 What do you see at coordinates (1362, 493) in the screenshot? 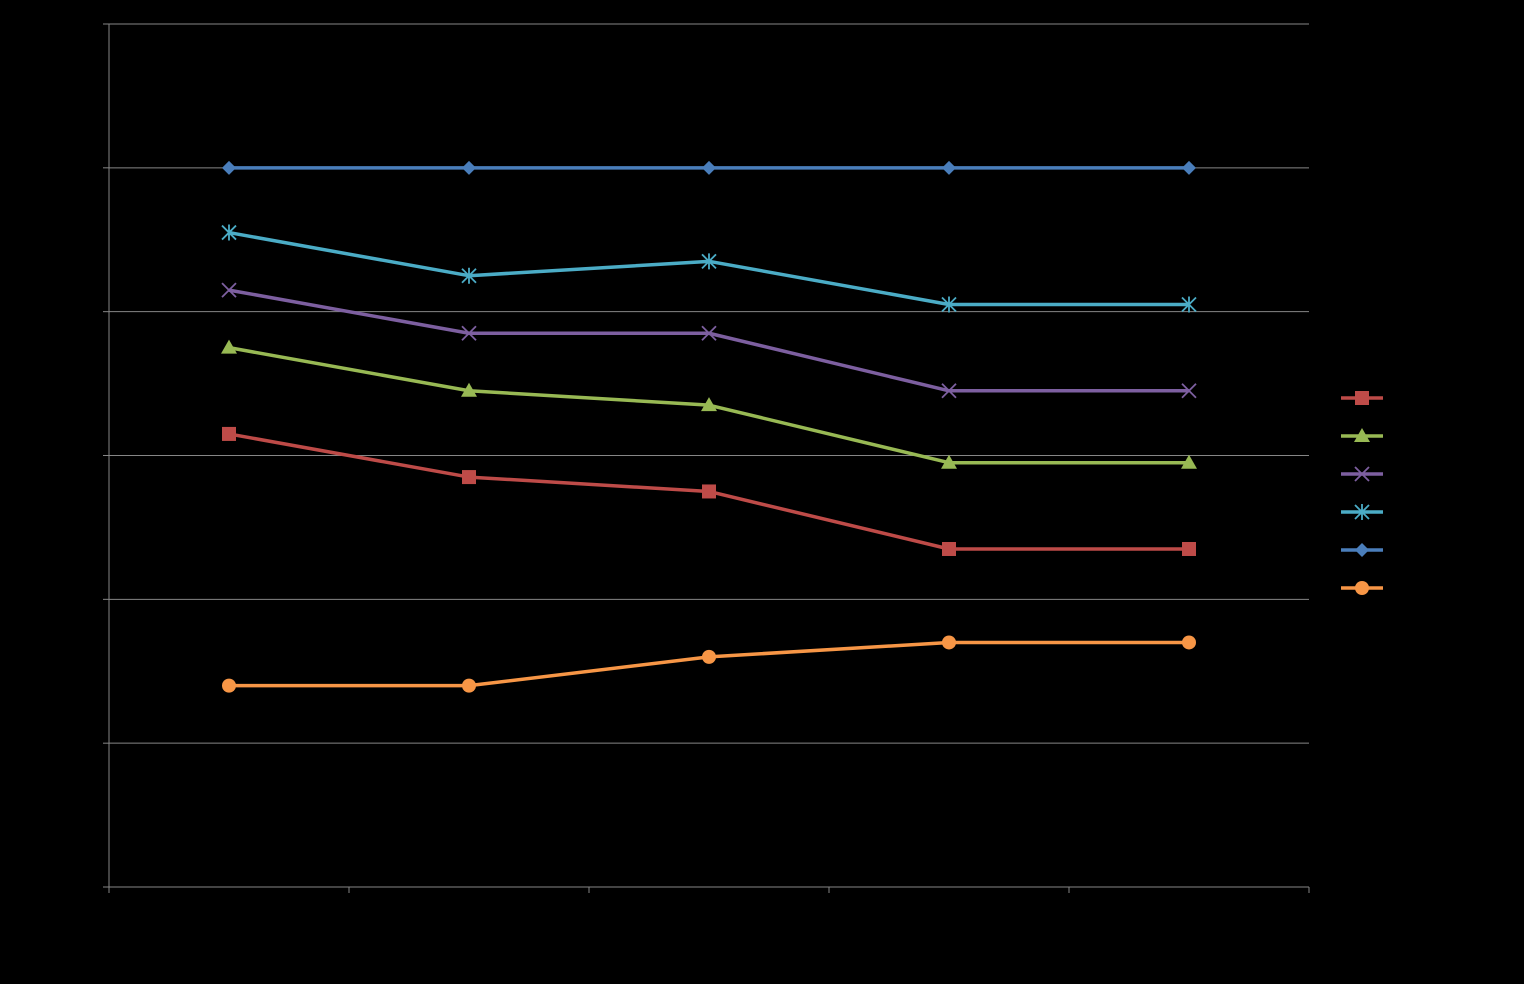
I see `legend` at bounding box center [1362, 493].